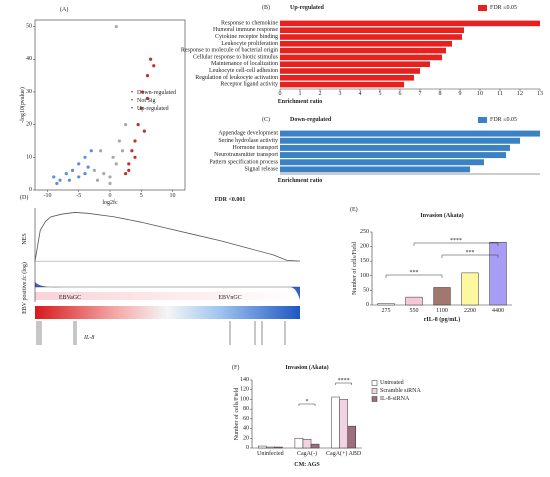  Describe the element at coordinates (229, 298) in the screenshot. I see `group-label: EBVnGC` at that location.